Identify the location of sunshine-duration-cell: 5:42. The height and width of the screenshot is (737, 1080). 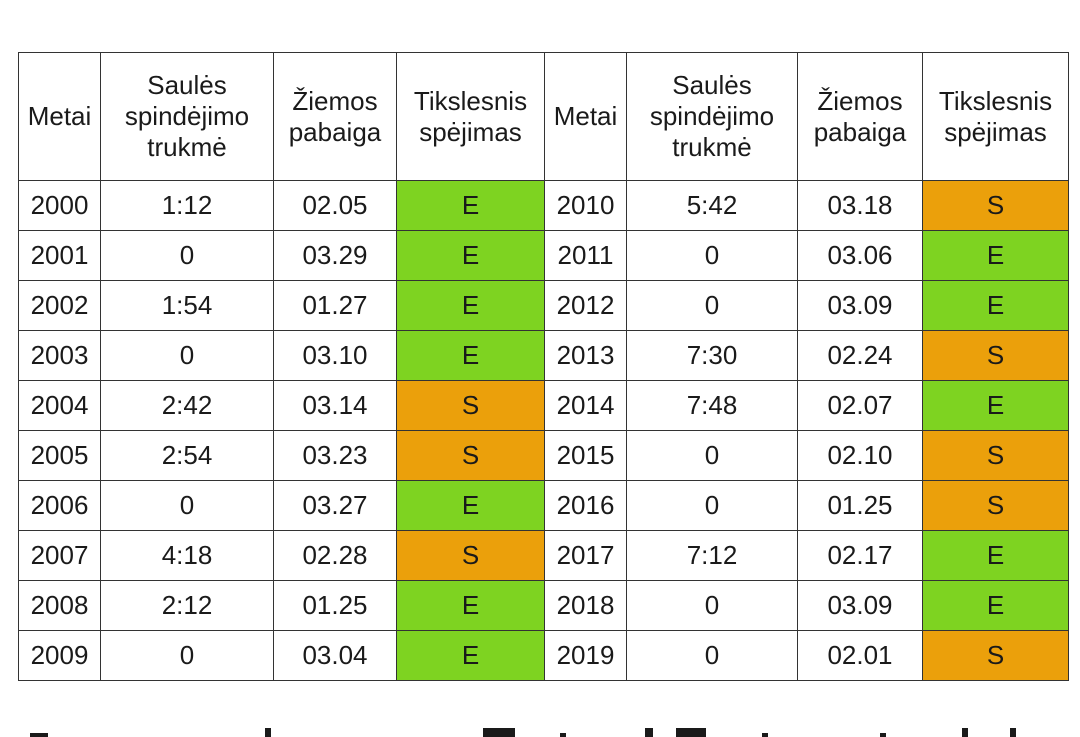
(712, 205).